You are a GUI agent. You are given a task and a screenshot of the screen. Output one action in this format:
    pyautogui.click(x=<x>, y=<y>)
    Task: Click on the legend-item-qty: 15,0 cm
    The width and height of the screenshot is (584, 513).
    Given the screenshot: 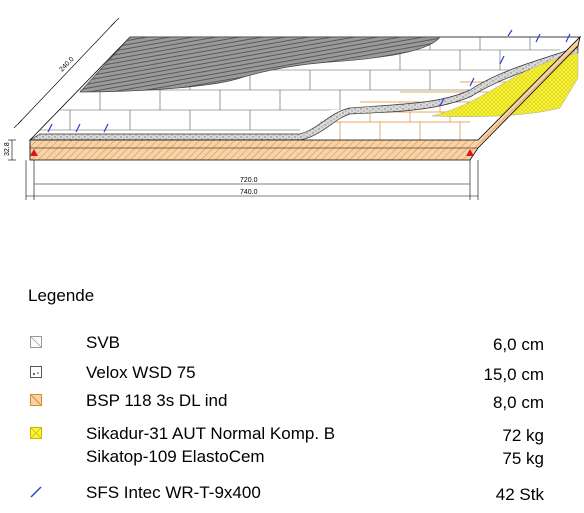 What is the action you would take?
    pyautogui.click(x=513, y=374)
    